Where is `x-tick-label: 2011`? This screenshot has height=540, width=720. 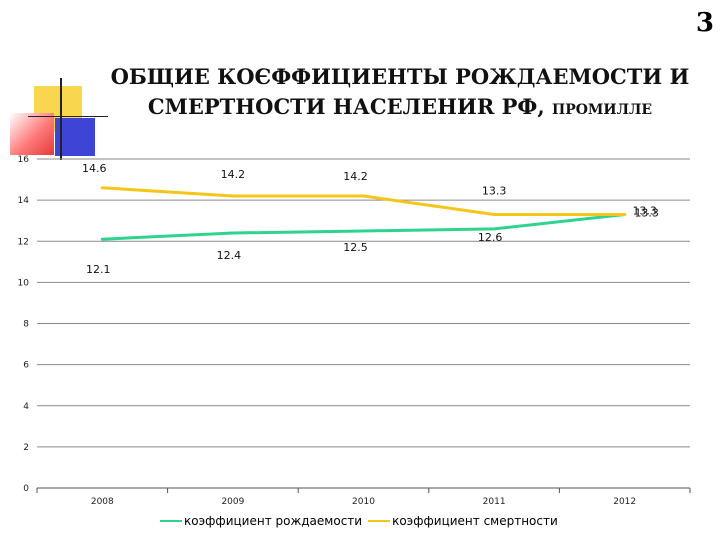
x-tick-label: 2011 is located at coordinates (494, 502).